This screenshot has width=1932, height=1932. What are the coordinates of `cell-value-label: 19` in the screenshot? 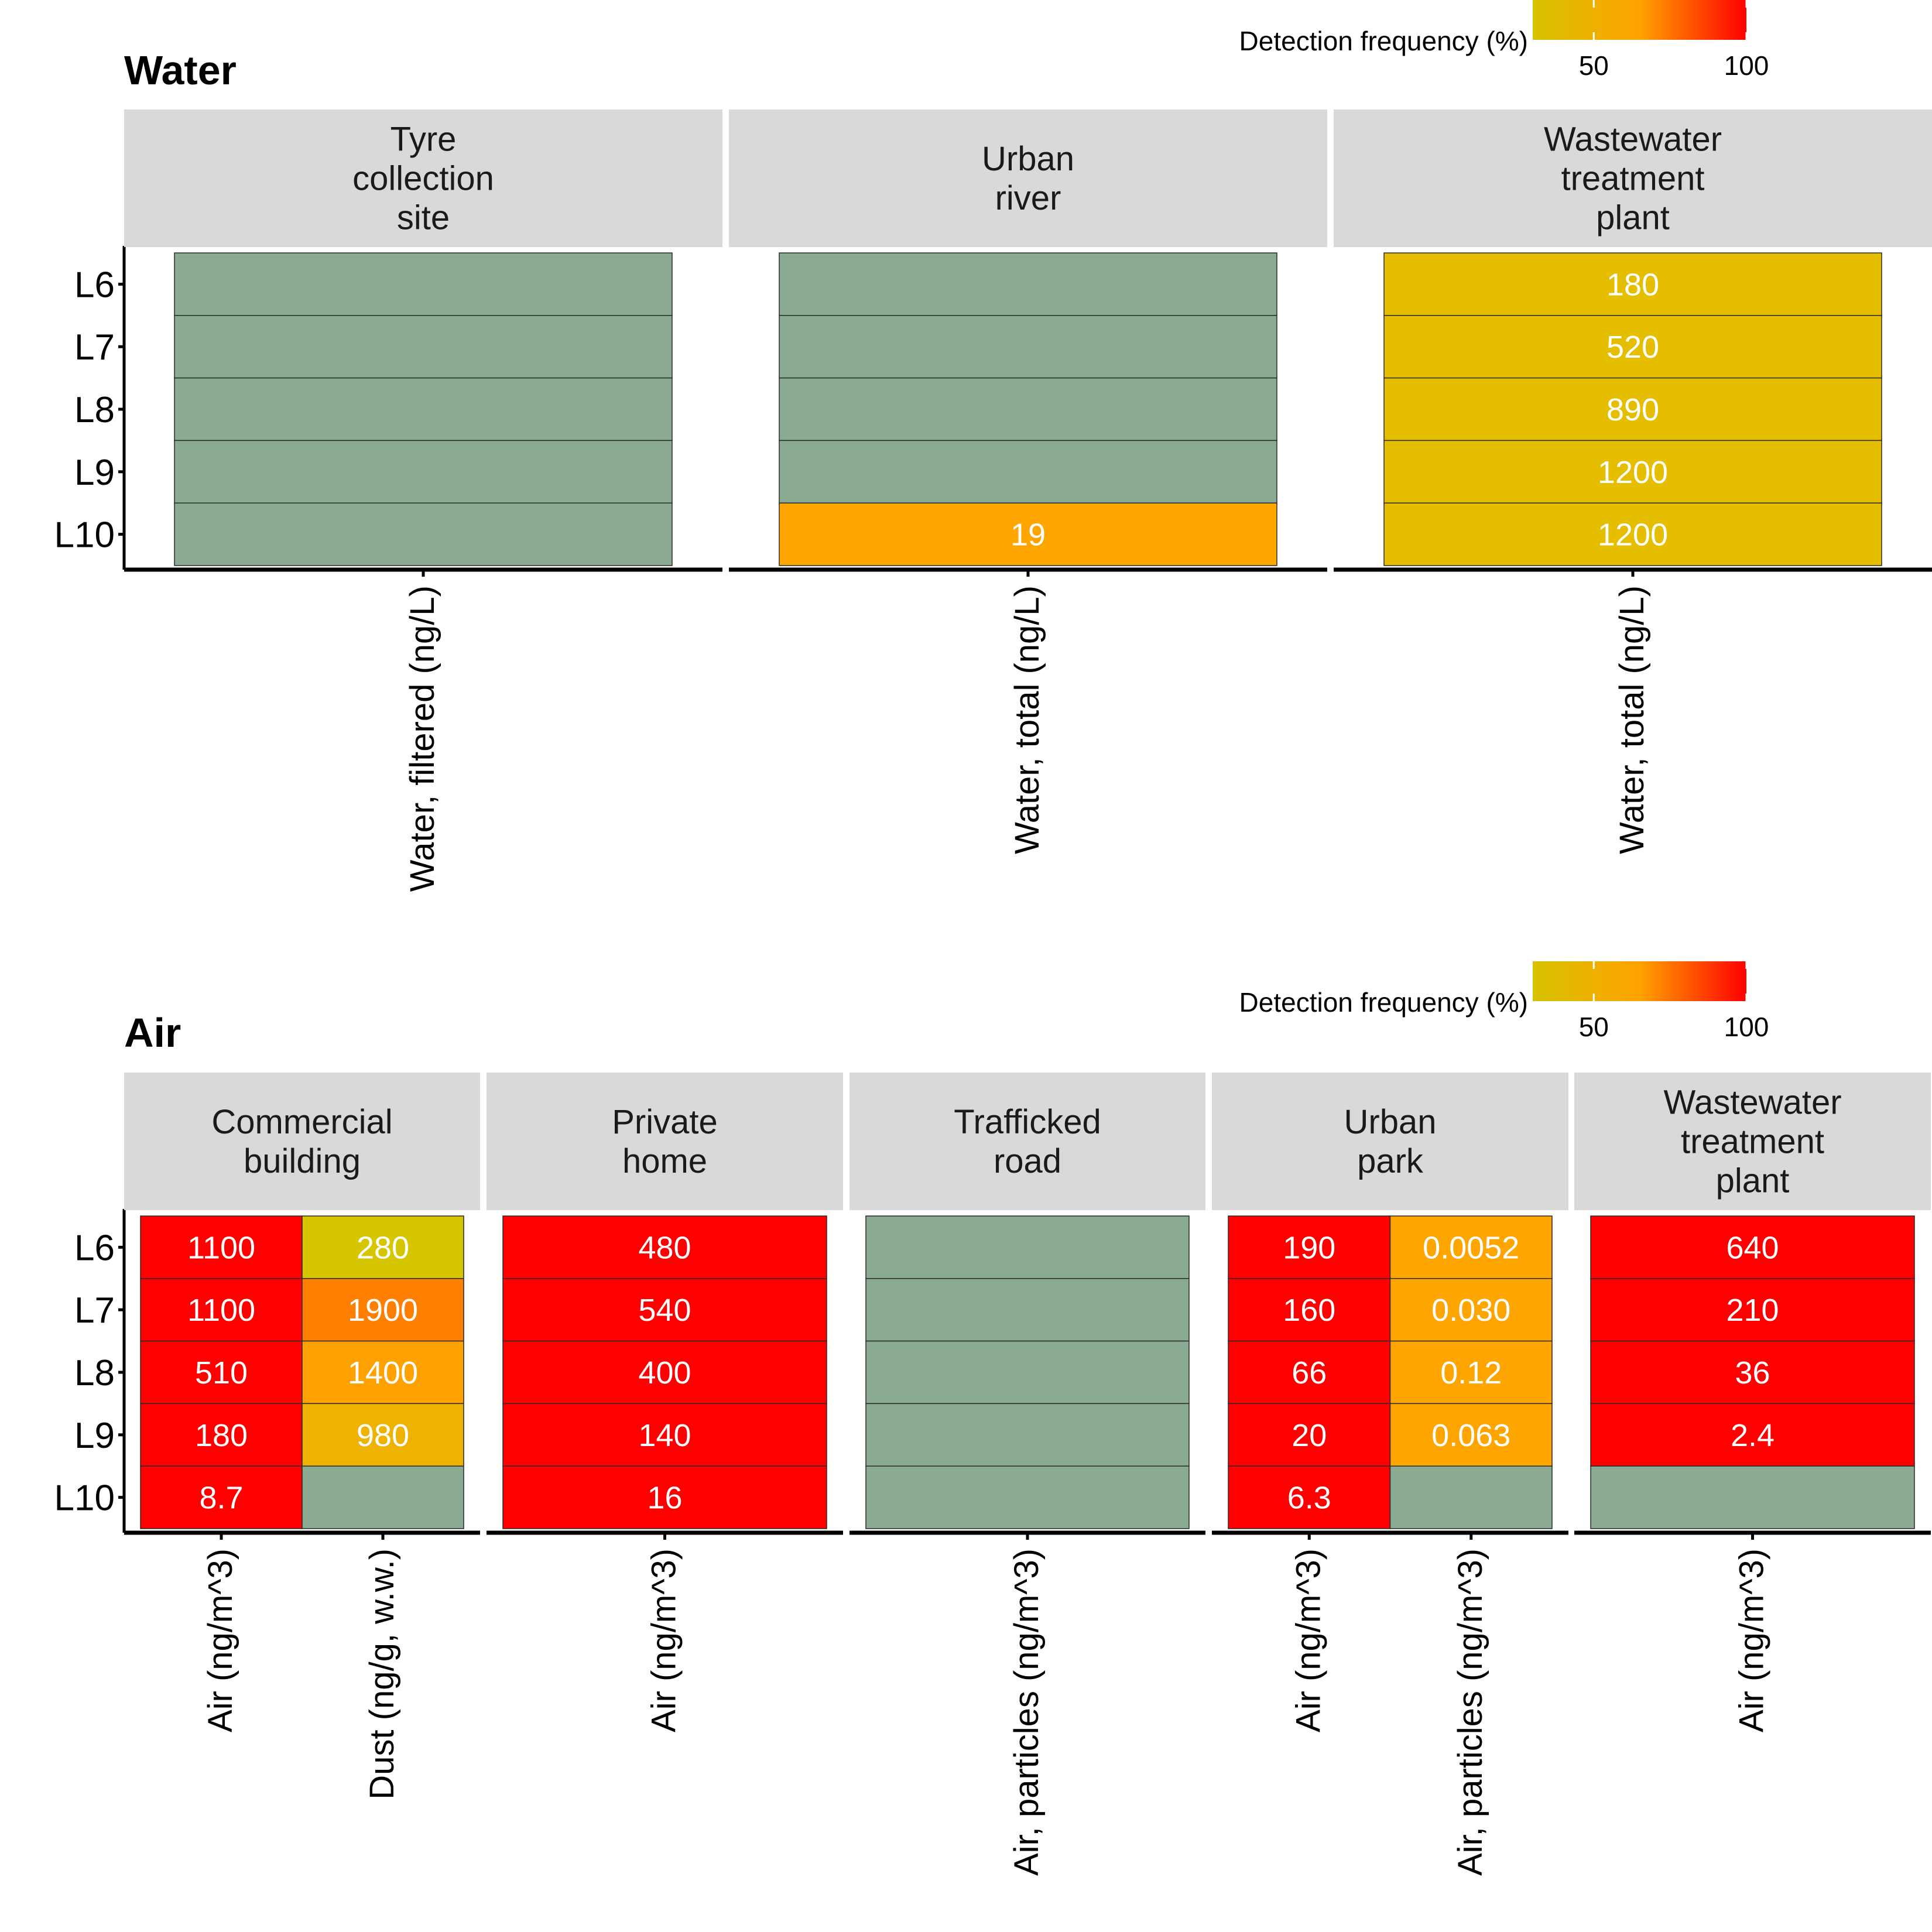 It's located at (1028, 535).